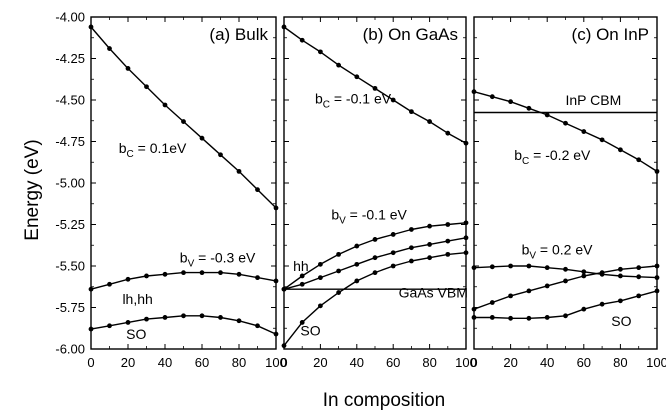 This screenshot has width=666, height=415. Describe the element at coordinates (238, 34) in the screenshot. I see `panel-title: (a) Bulk` at that location.